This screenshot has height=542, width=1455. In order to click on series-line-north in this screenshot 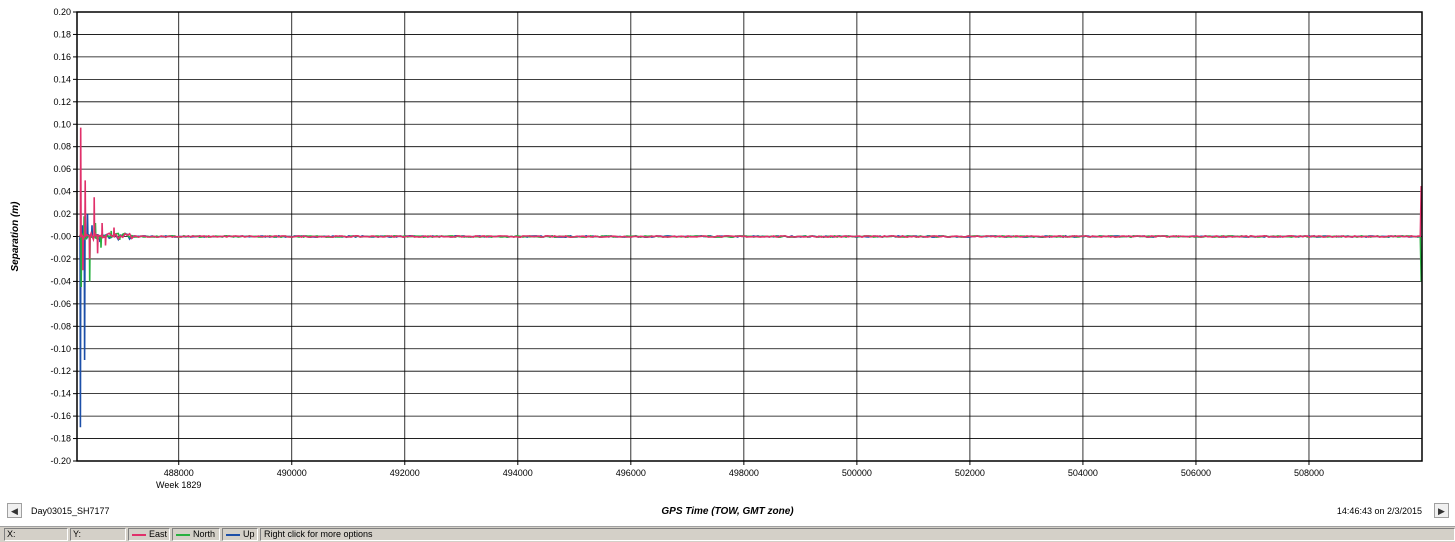, I will do `click(750, 252)`.